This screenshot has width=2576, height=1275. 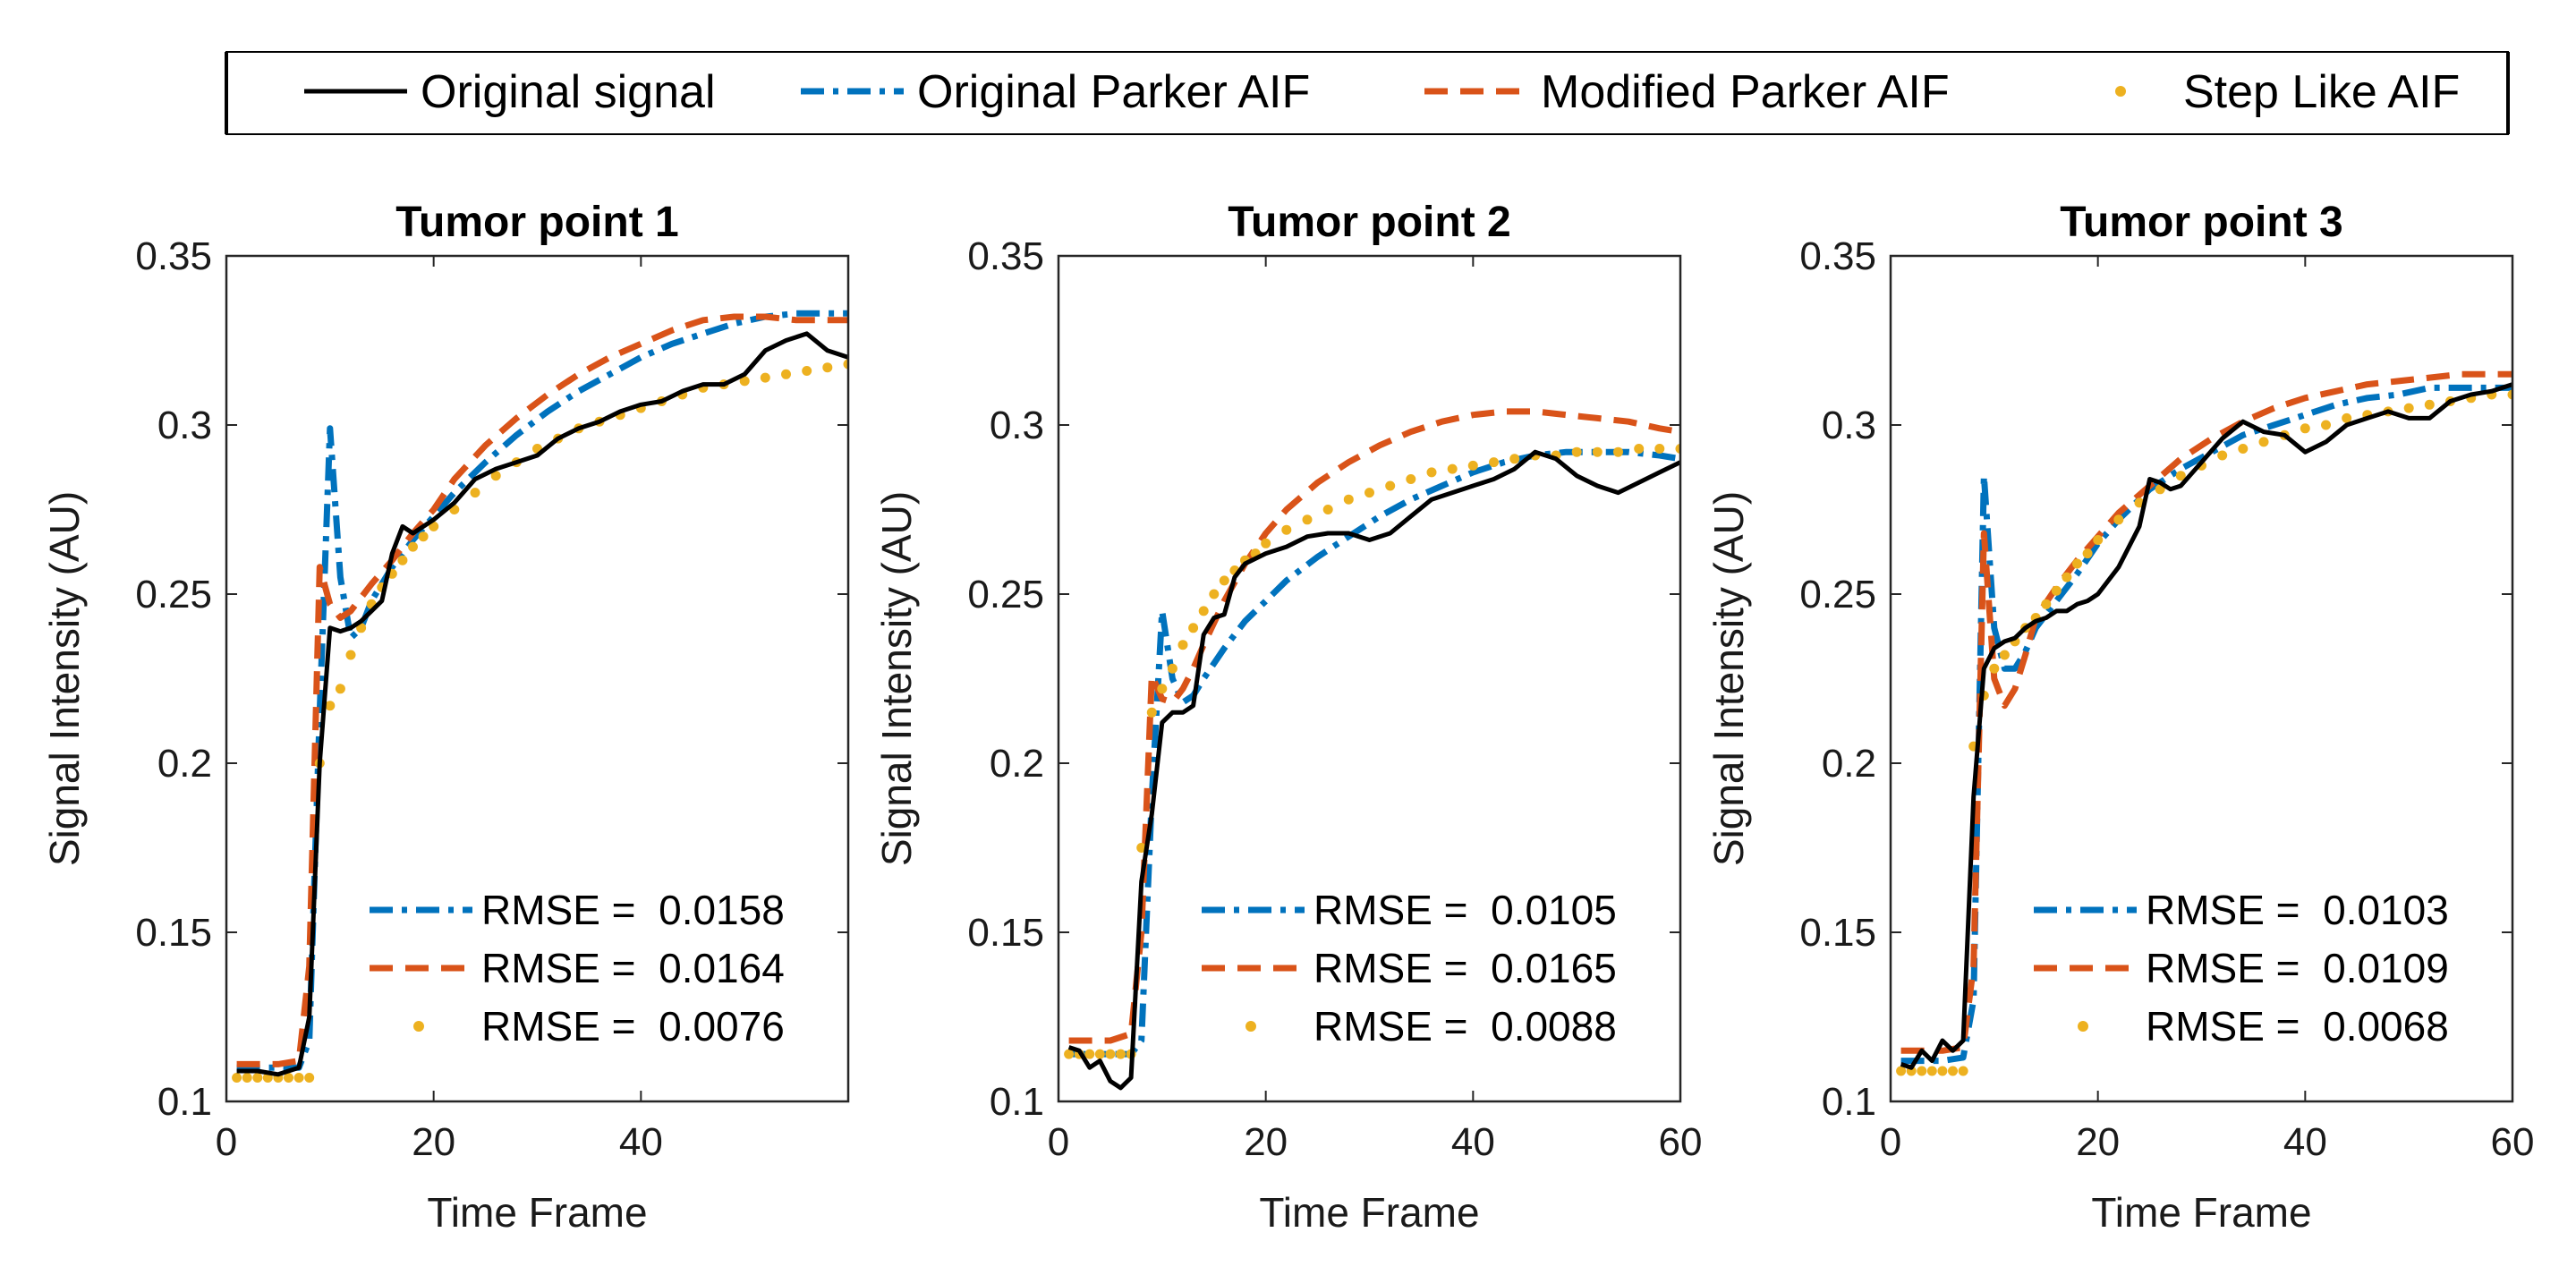 What do you see at coordinates (2241, 968) in the screenshot?
I see `rmse-legend: RMSE = 0.0103 RMSE = 0.0109 RMSE = 0.0068` at bounding box center [2241, 968].